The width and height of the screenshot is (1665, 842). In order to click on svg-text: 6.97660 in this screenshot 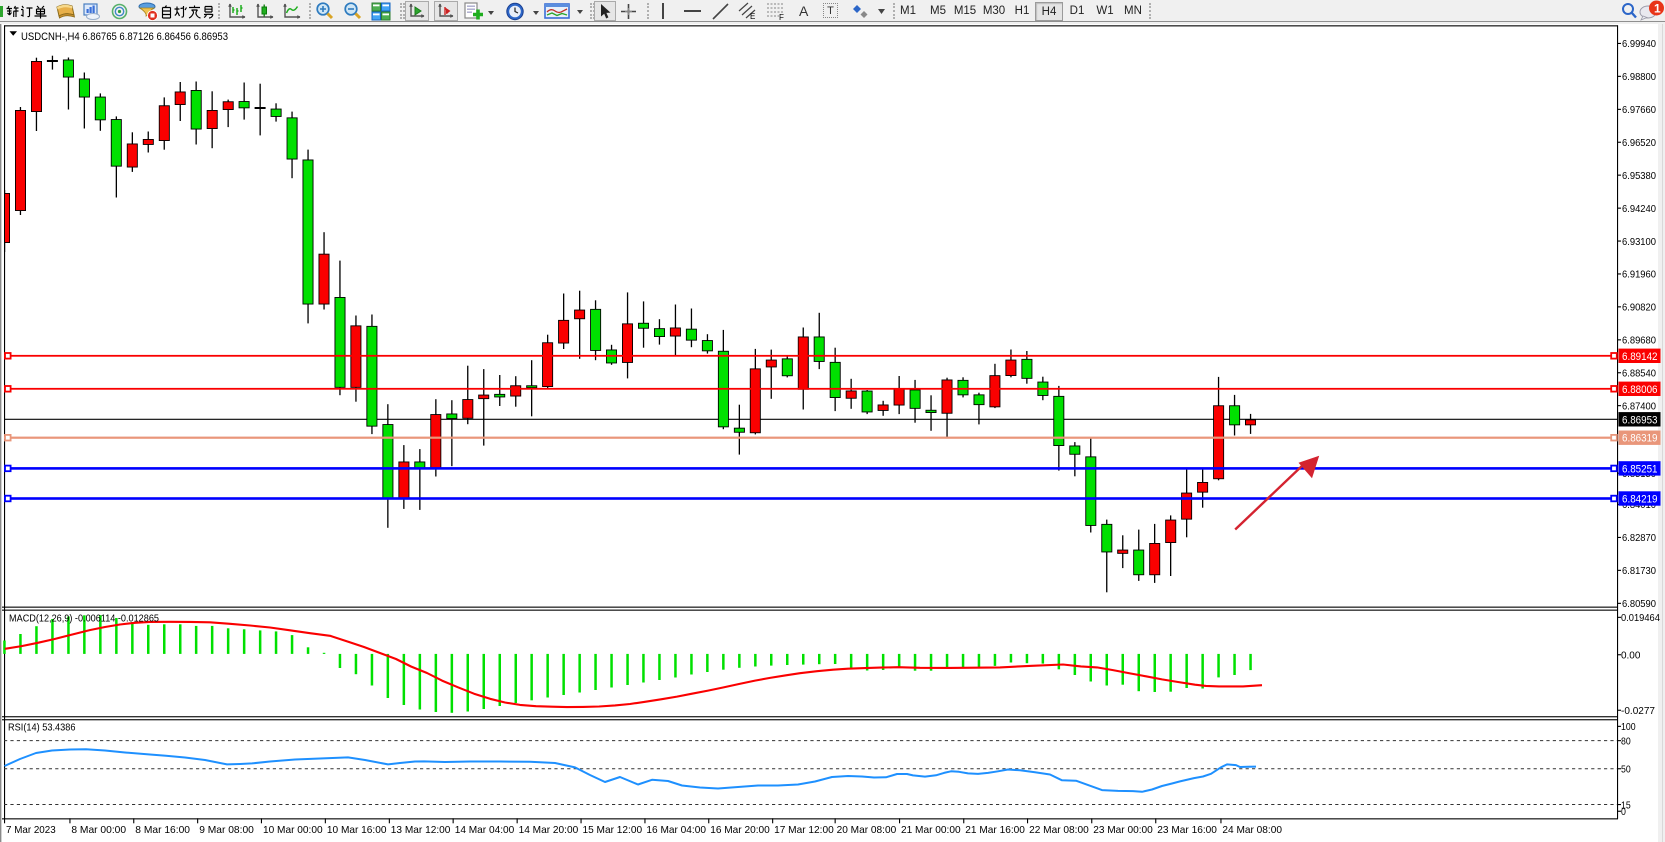, I will do `click(1639, 110)`.